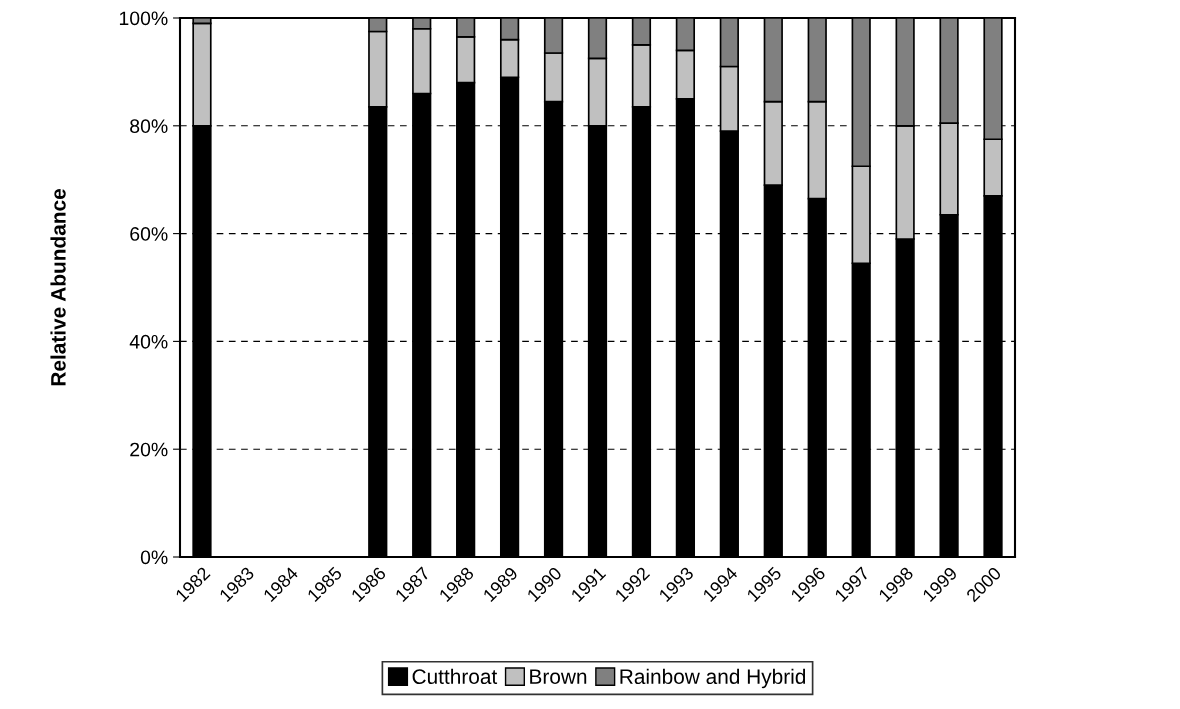  Describe the element at coordinates (455, 676) in the screenshot. I see `legend-label: Cutthroat` at that location.